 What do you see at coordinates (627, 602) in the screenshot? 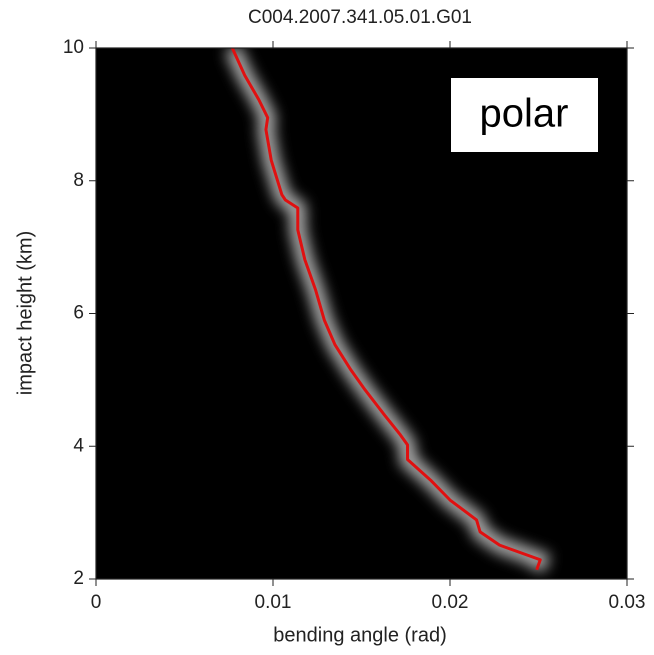
I see `x-tick-label: 0.03` at bounding box center [627, 602].